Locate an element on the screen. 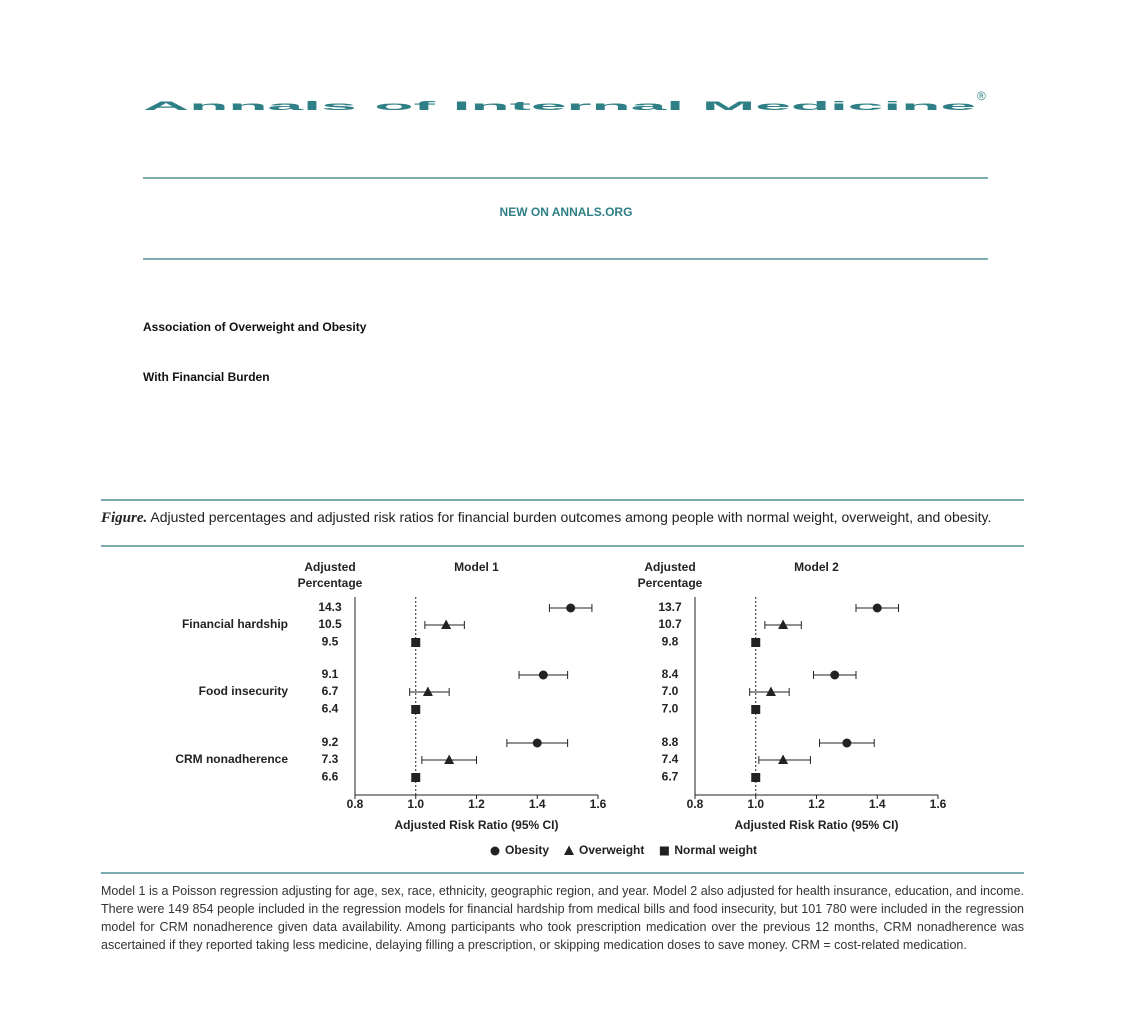 The width and height of the screenshot is (1142, 1036). adjusted-percentage: 7.4 is located at coordinates (670, 759).